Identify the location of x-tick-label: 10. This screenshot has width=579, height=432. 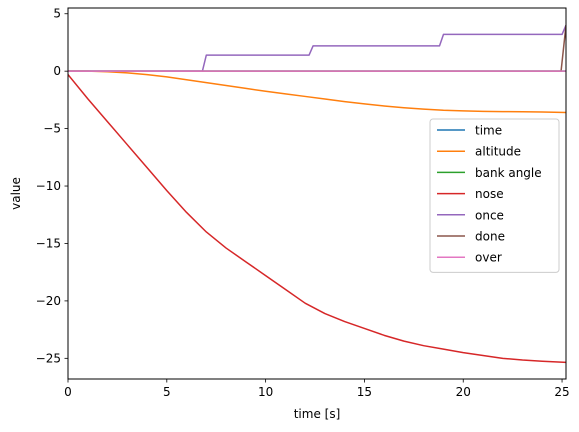
(265, 392).